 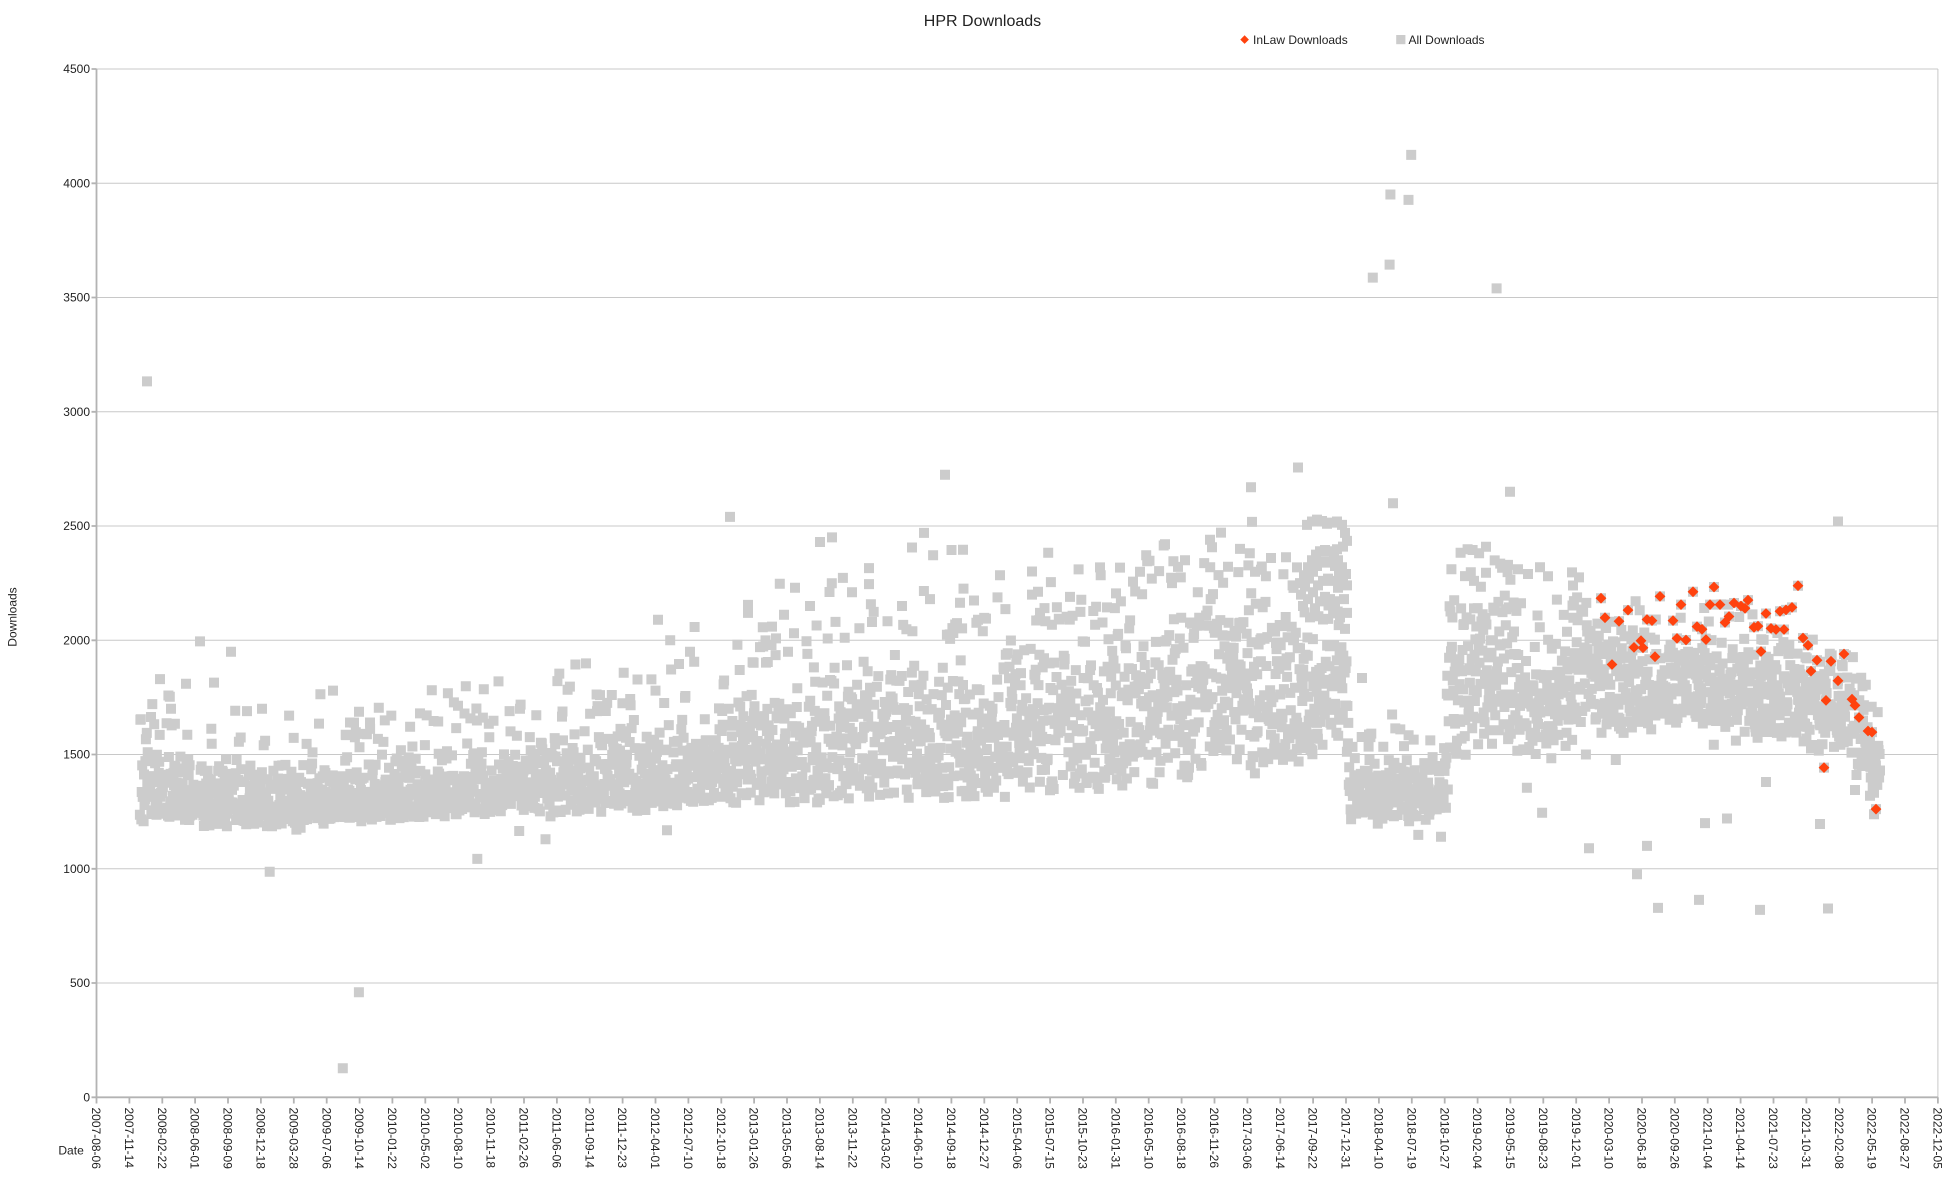 I want to click on svg-text: 3500, so click(x=76, y=298).